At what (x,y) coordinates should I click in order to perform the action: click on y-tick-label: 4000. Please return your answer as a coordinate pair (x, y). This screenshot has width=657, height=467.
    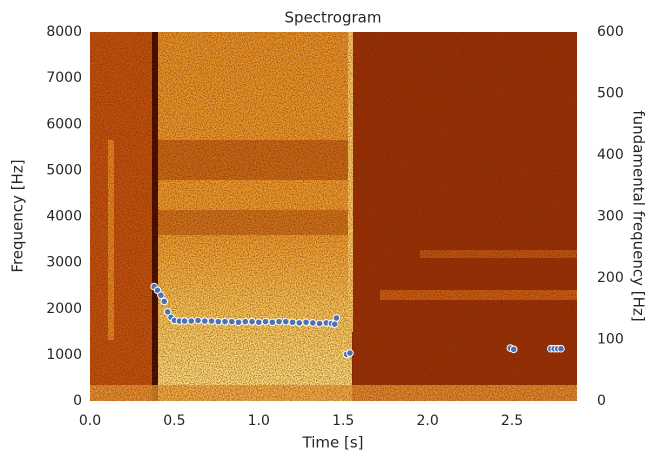
    Looking at the image, I should click on (64, 217).